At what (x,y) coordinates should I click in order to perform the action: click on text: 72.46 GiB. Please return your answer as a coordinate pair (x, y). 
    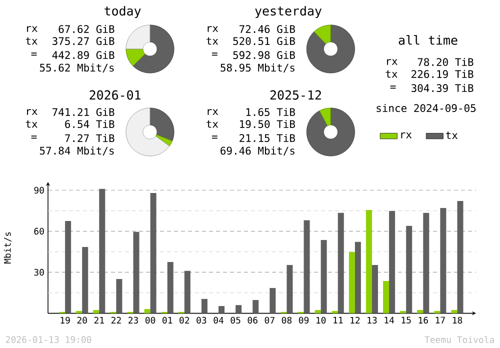
    Looking at the image, I should click on (267, 29).